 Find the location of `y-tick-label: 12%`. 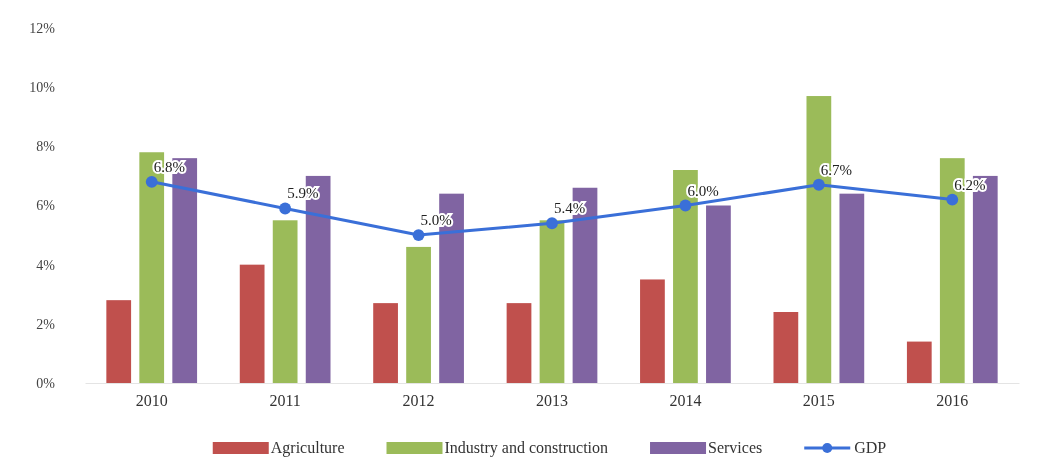

y-tick-label: 12% is located at coordinates (42, 28).